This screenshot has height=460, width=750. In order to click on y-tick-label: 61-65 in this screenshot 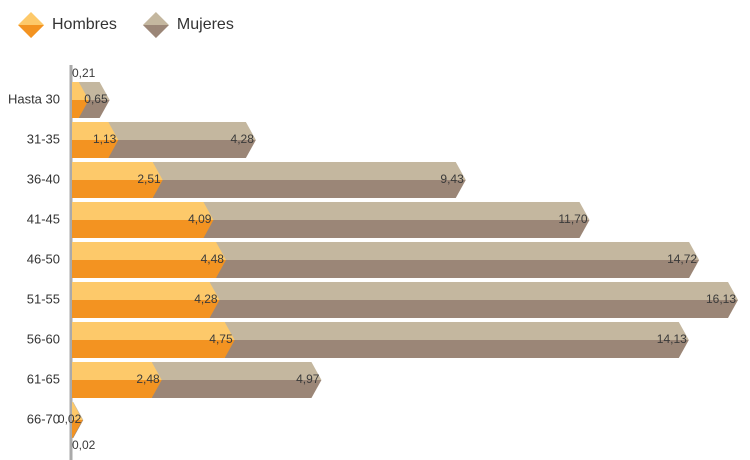, I will do `click(43, 378)`.